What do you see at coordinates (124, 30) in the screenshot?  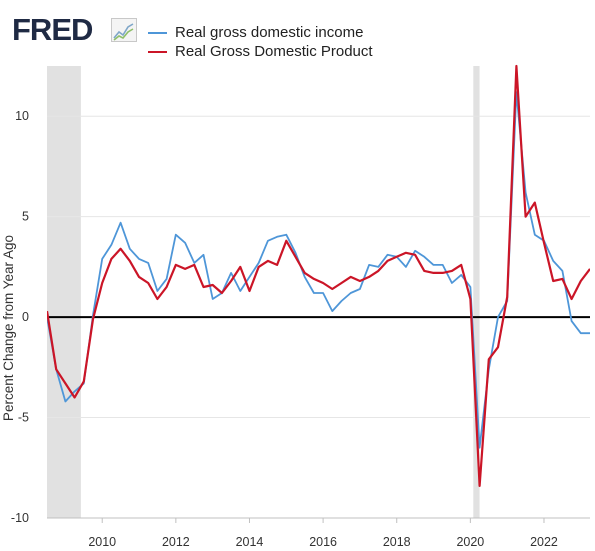 I see `trend-chart-icon` at bounding box center [124, 30].